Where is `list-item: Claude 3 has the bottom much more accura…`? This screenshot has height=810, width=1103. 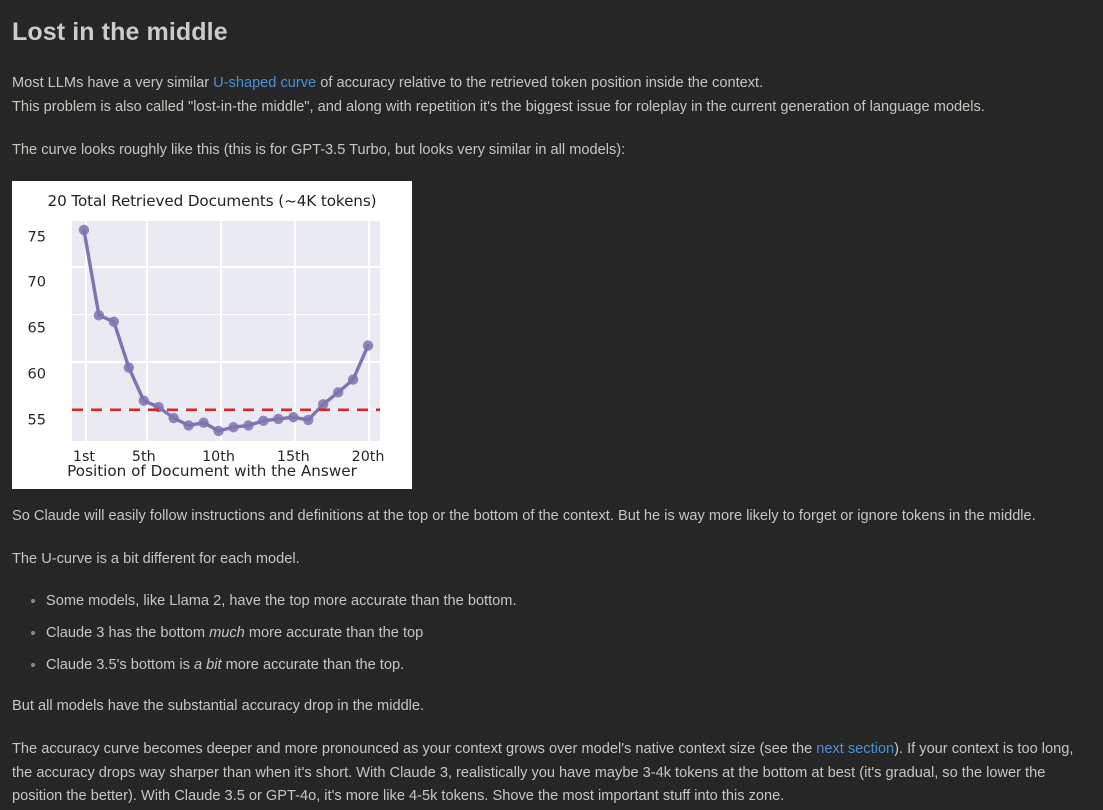
list-item: Claude 3 has the bottom much more accura… is located at coordinates (568, 634).